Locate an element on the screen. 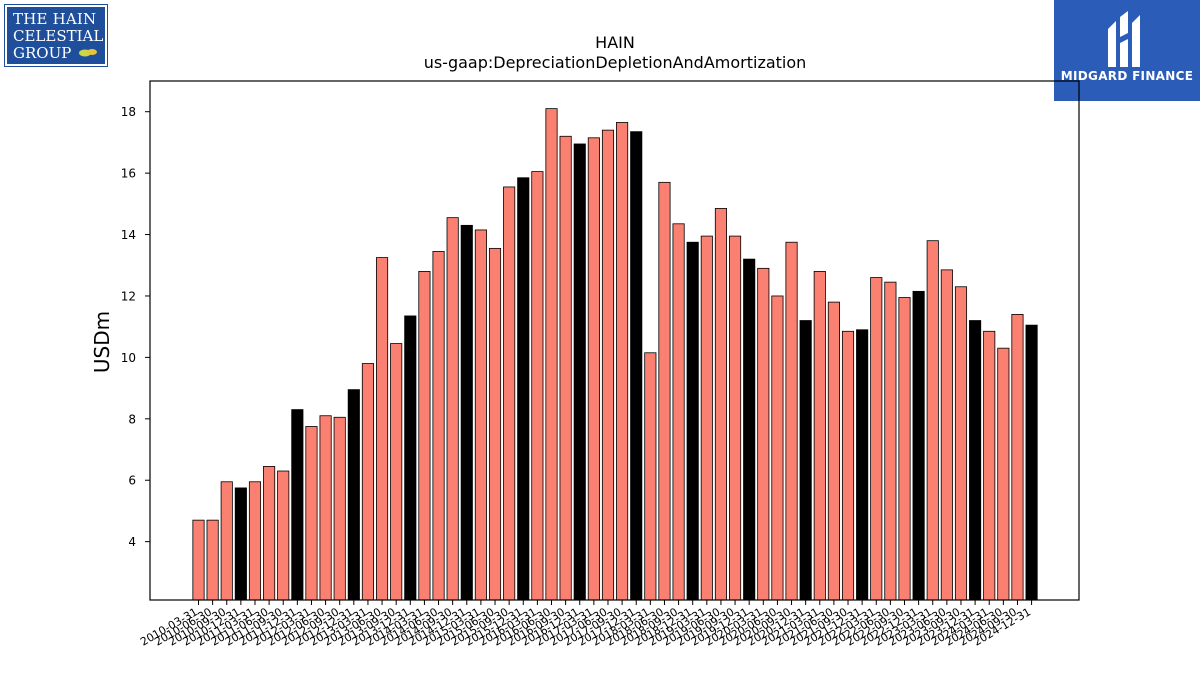  logo-left-line-3: GROUP is located at coordinates (42, 53).